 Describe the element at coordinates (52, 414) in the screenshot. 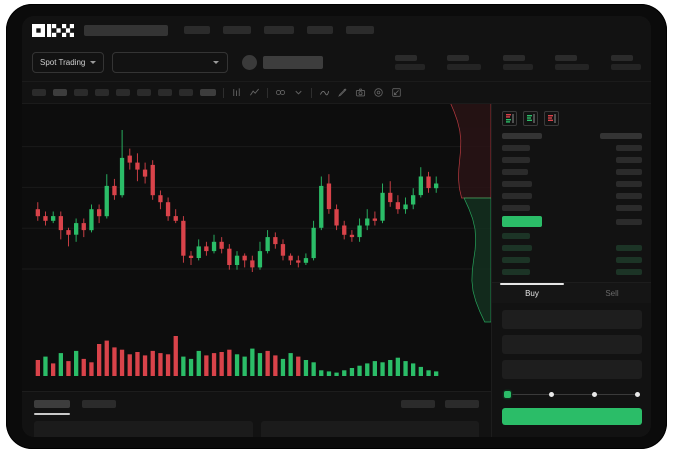

I see `active-tab-underline` at that location.